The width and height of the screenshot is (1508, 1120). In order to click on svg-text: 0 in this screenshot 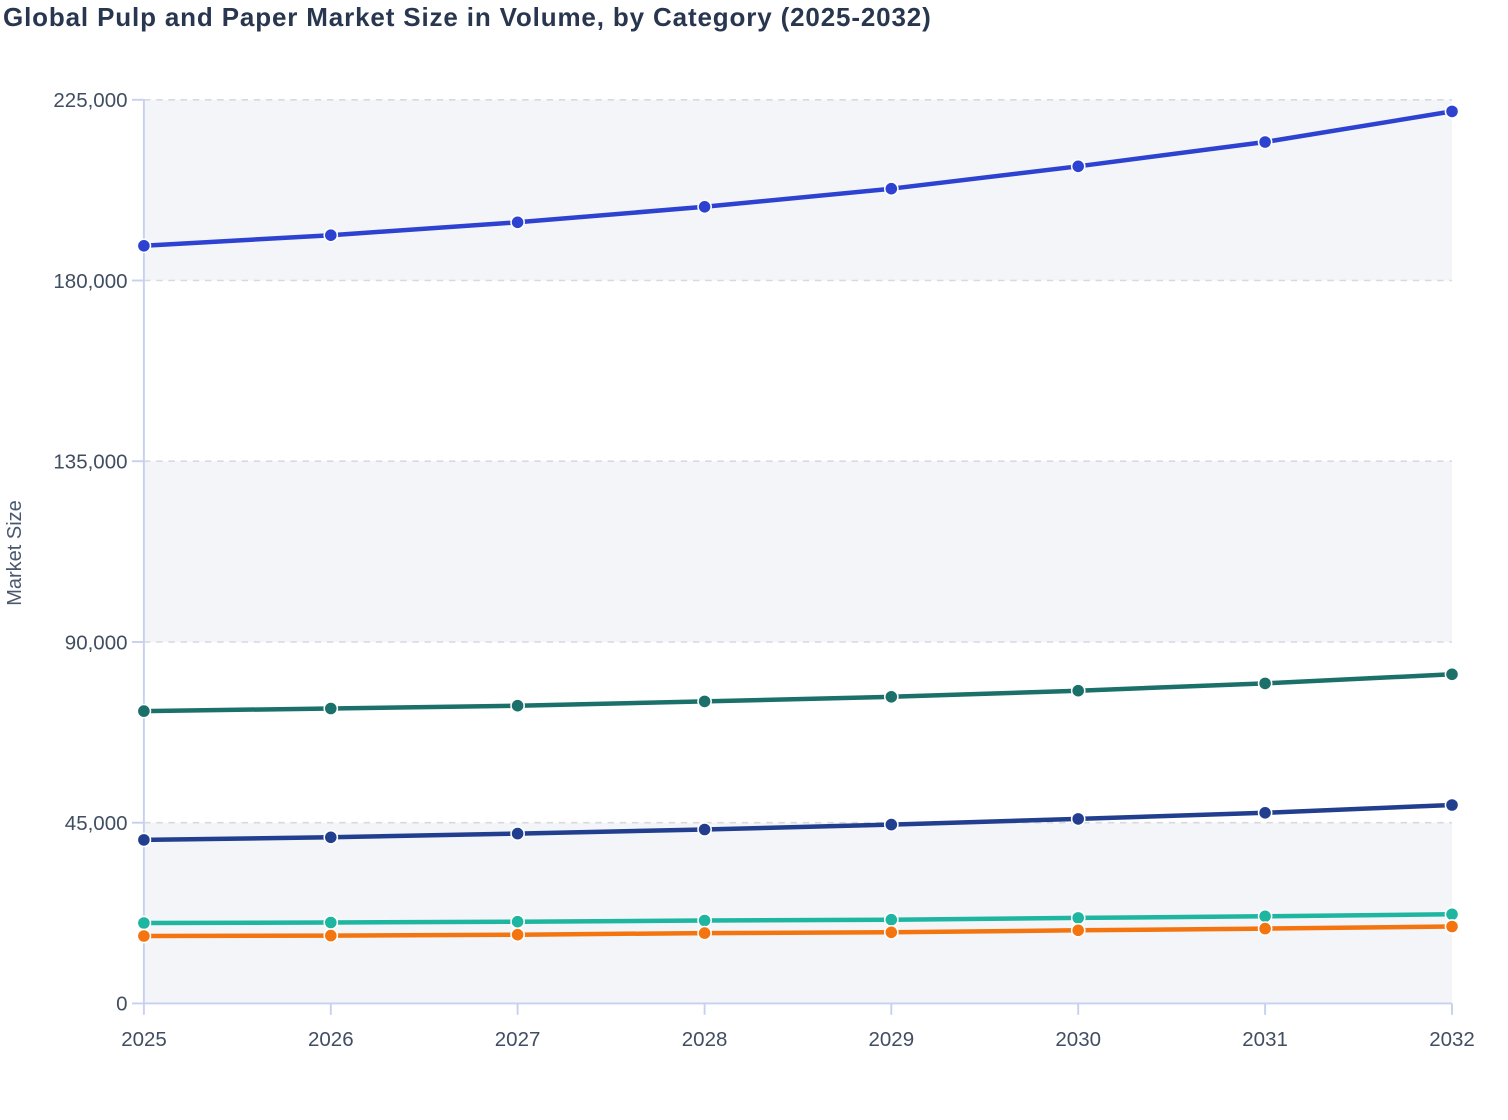, I will do `click(121, 1004)`.